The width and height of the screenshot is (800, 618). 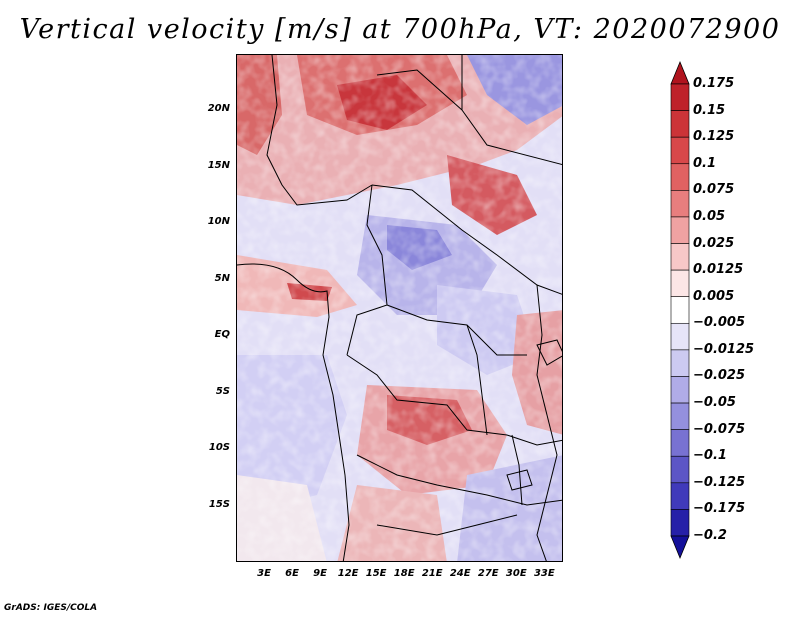 I want to click on colorbar-tick-label: 0.0125, so click(x=718, y=270).